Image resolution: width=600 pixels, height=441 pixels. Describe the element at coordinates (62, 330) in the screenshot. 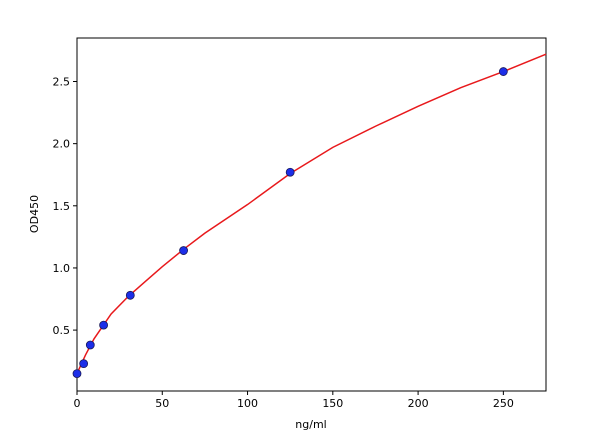

I see `y-tick-label: 0.5` at that location.